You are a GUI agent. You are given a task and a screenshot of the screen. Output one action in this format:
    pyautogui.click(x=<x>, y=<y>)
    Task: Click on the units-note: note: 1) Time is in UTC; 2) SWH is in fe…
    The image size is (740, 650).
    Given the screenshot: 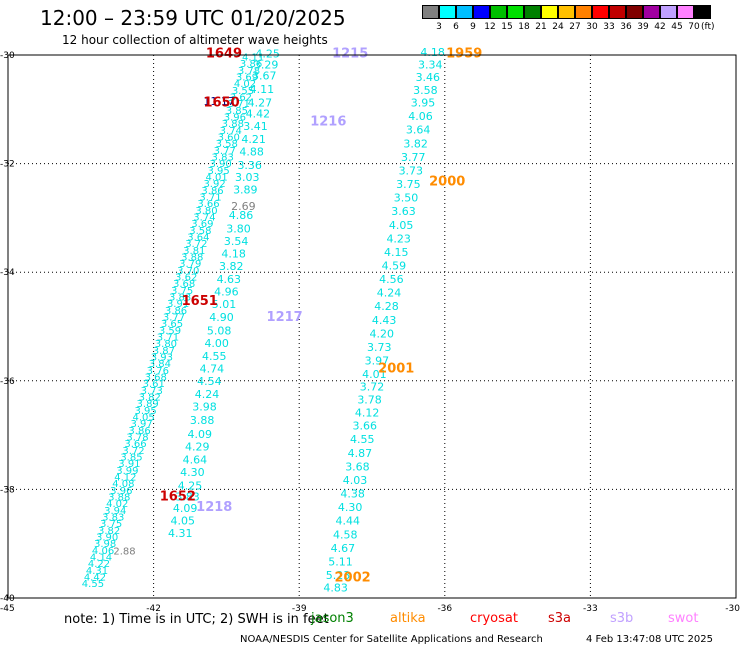 What is the action you would take?
    pyautogui.click(x=196, y=619)
    